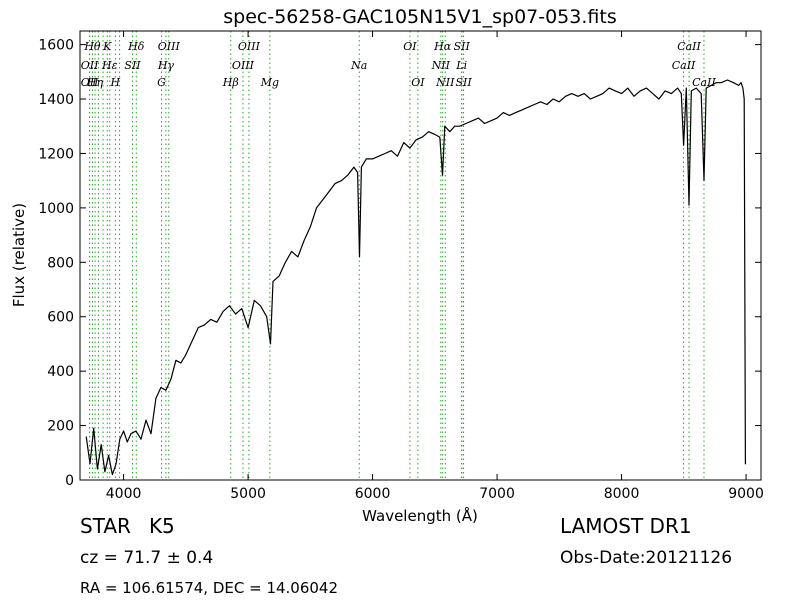 The image size is (800, 600). I want to click on subclass-label: K5, so click(161, 526).